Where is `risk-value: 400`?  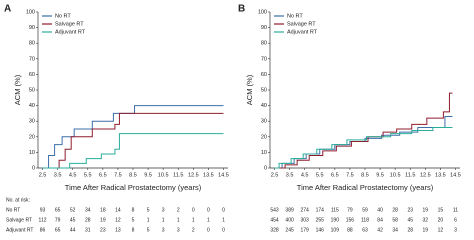 risk-value: 400 is located at coordinates (289, 220).